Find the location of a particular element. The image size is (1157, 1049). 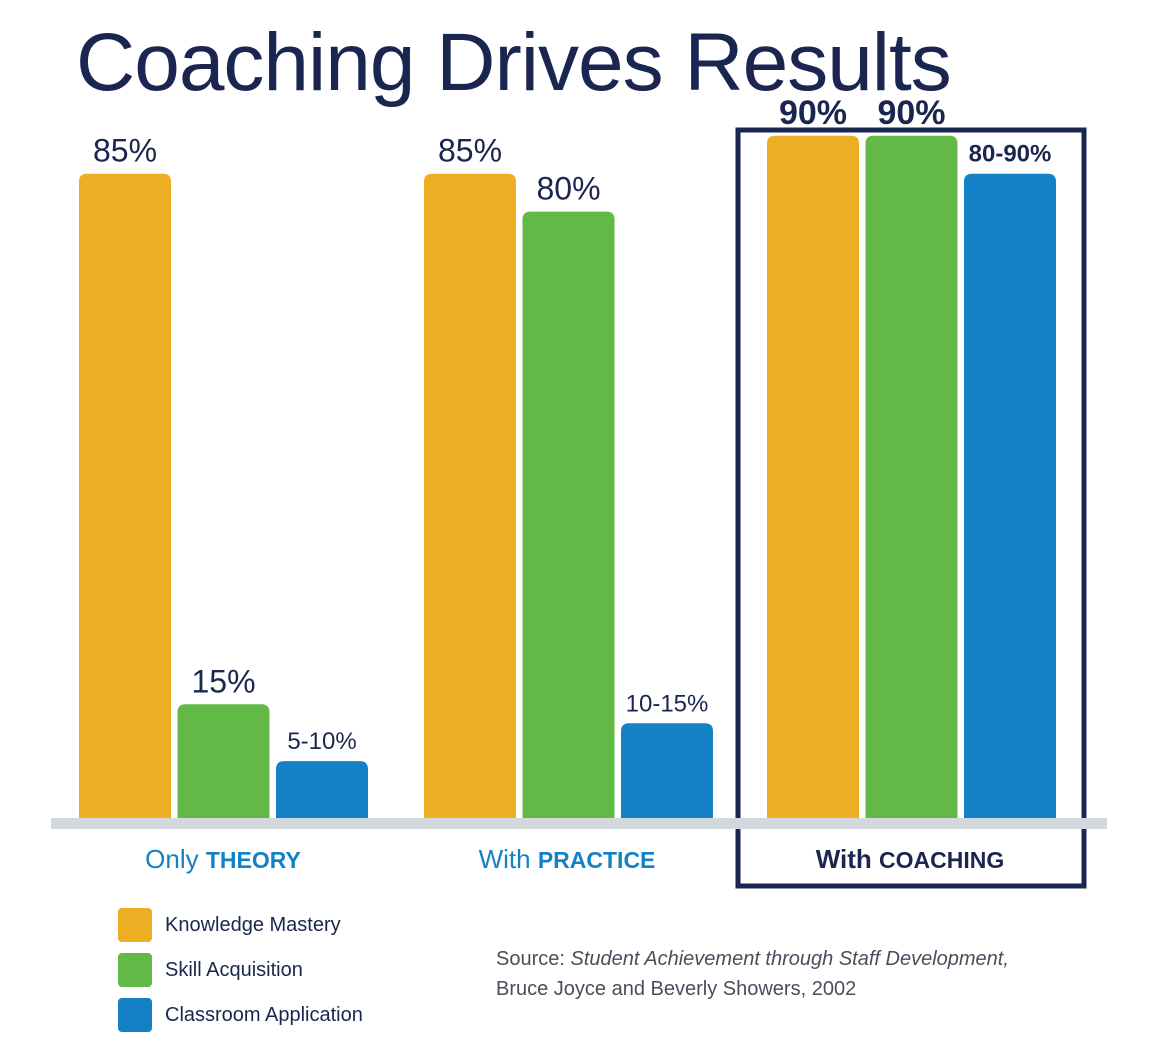

category-label-emphasis: COACHING is located at coordinates (941, 860).